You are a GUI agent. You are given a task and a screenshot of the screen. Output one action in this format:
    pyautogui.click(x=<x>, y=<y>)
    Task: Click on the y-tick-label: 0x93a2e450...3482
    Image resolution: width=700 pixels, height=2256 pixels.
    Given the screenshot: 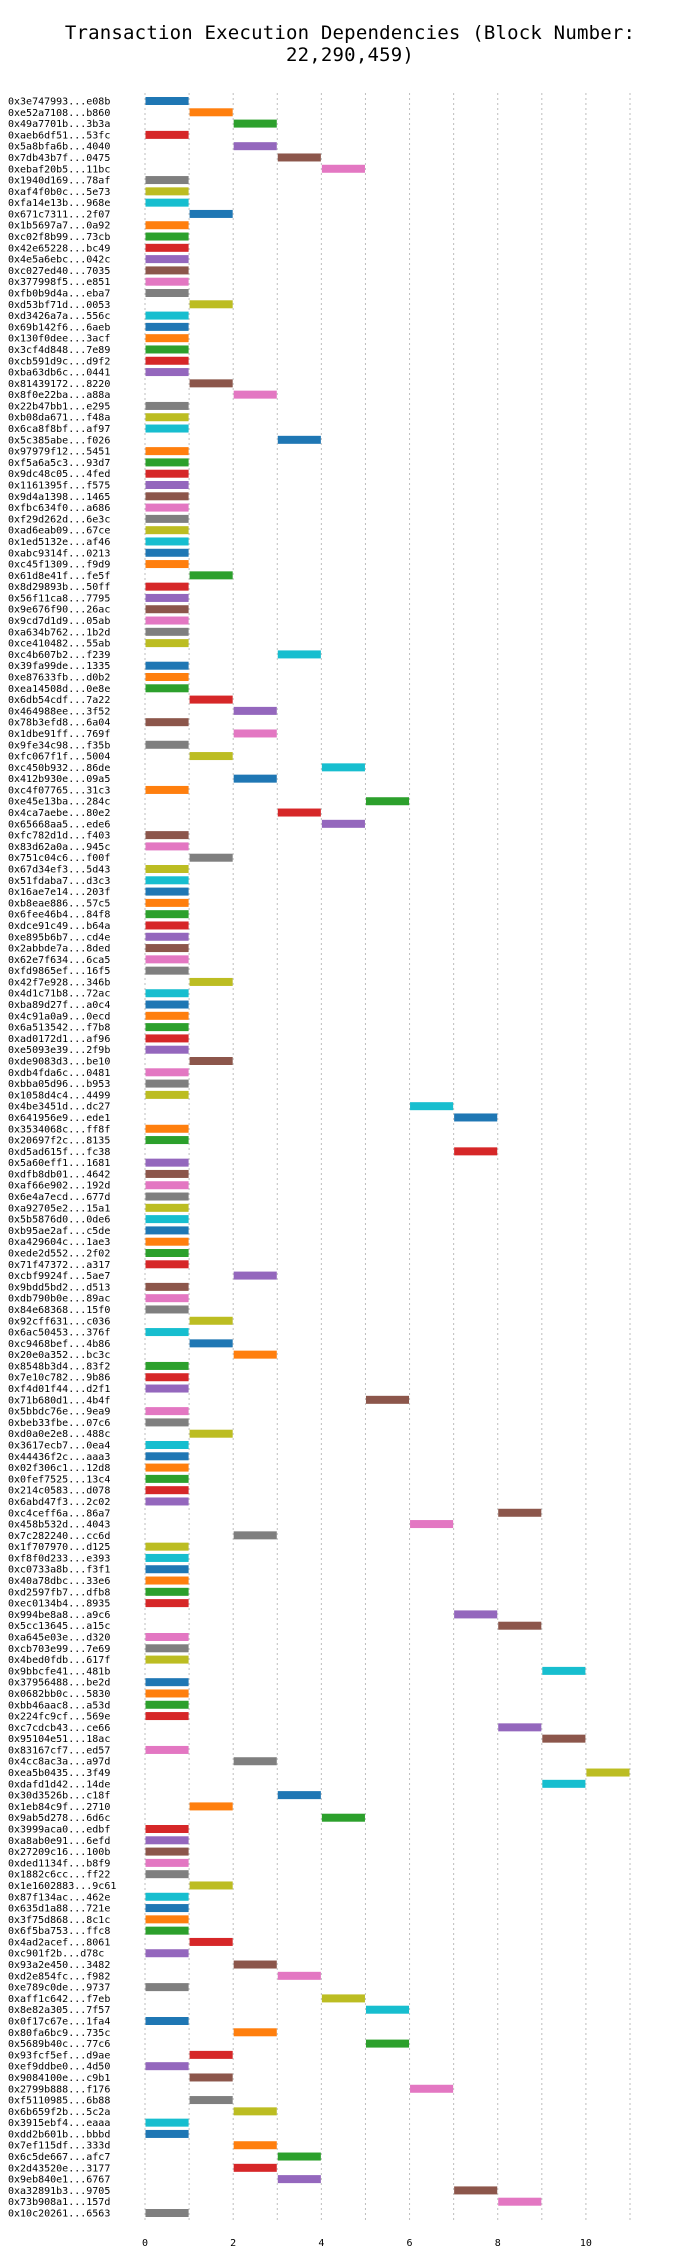 What is the action you would take?
    pyautogui.click(x=59, y=1965)
    